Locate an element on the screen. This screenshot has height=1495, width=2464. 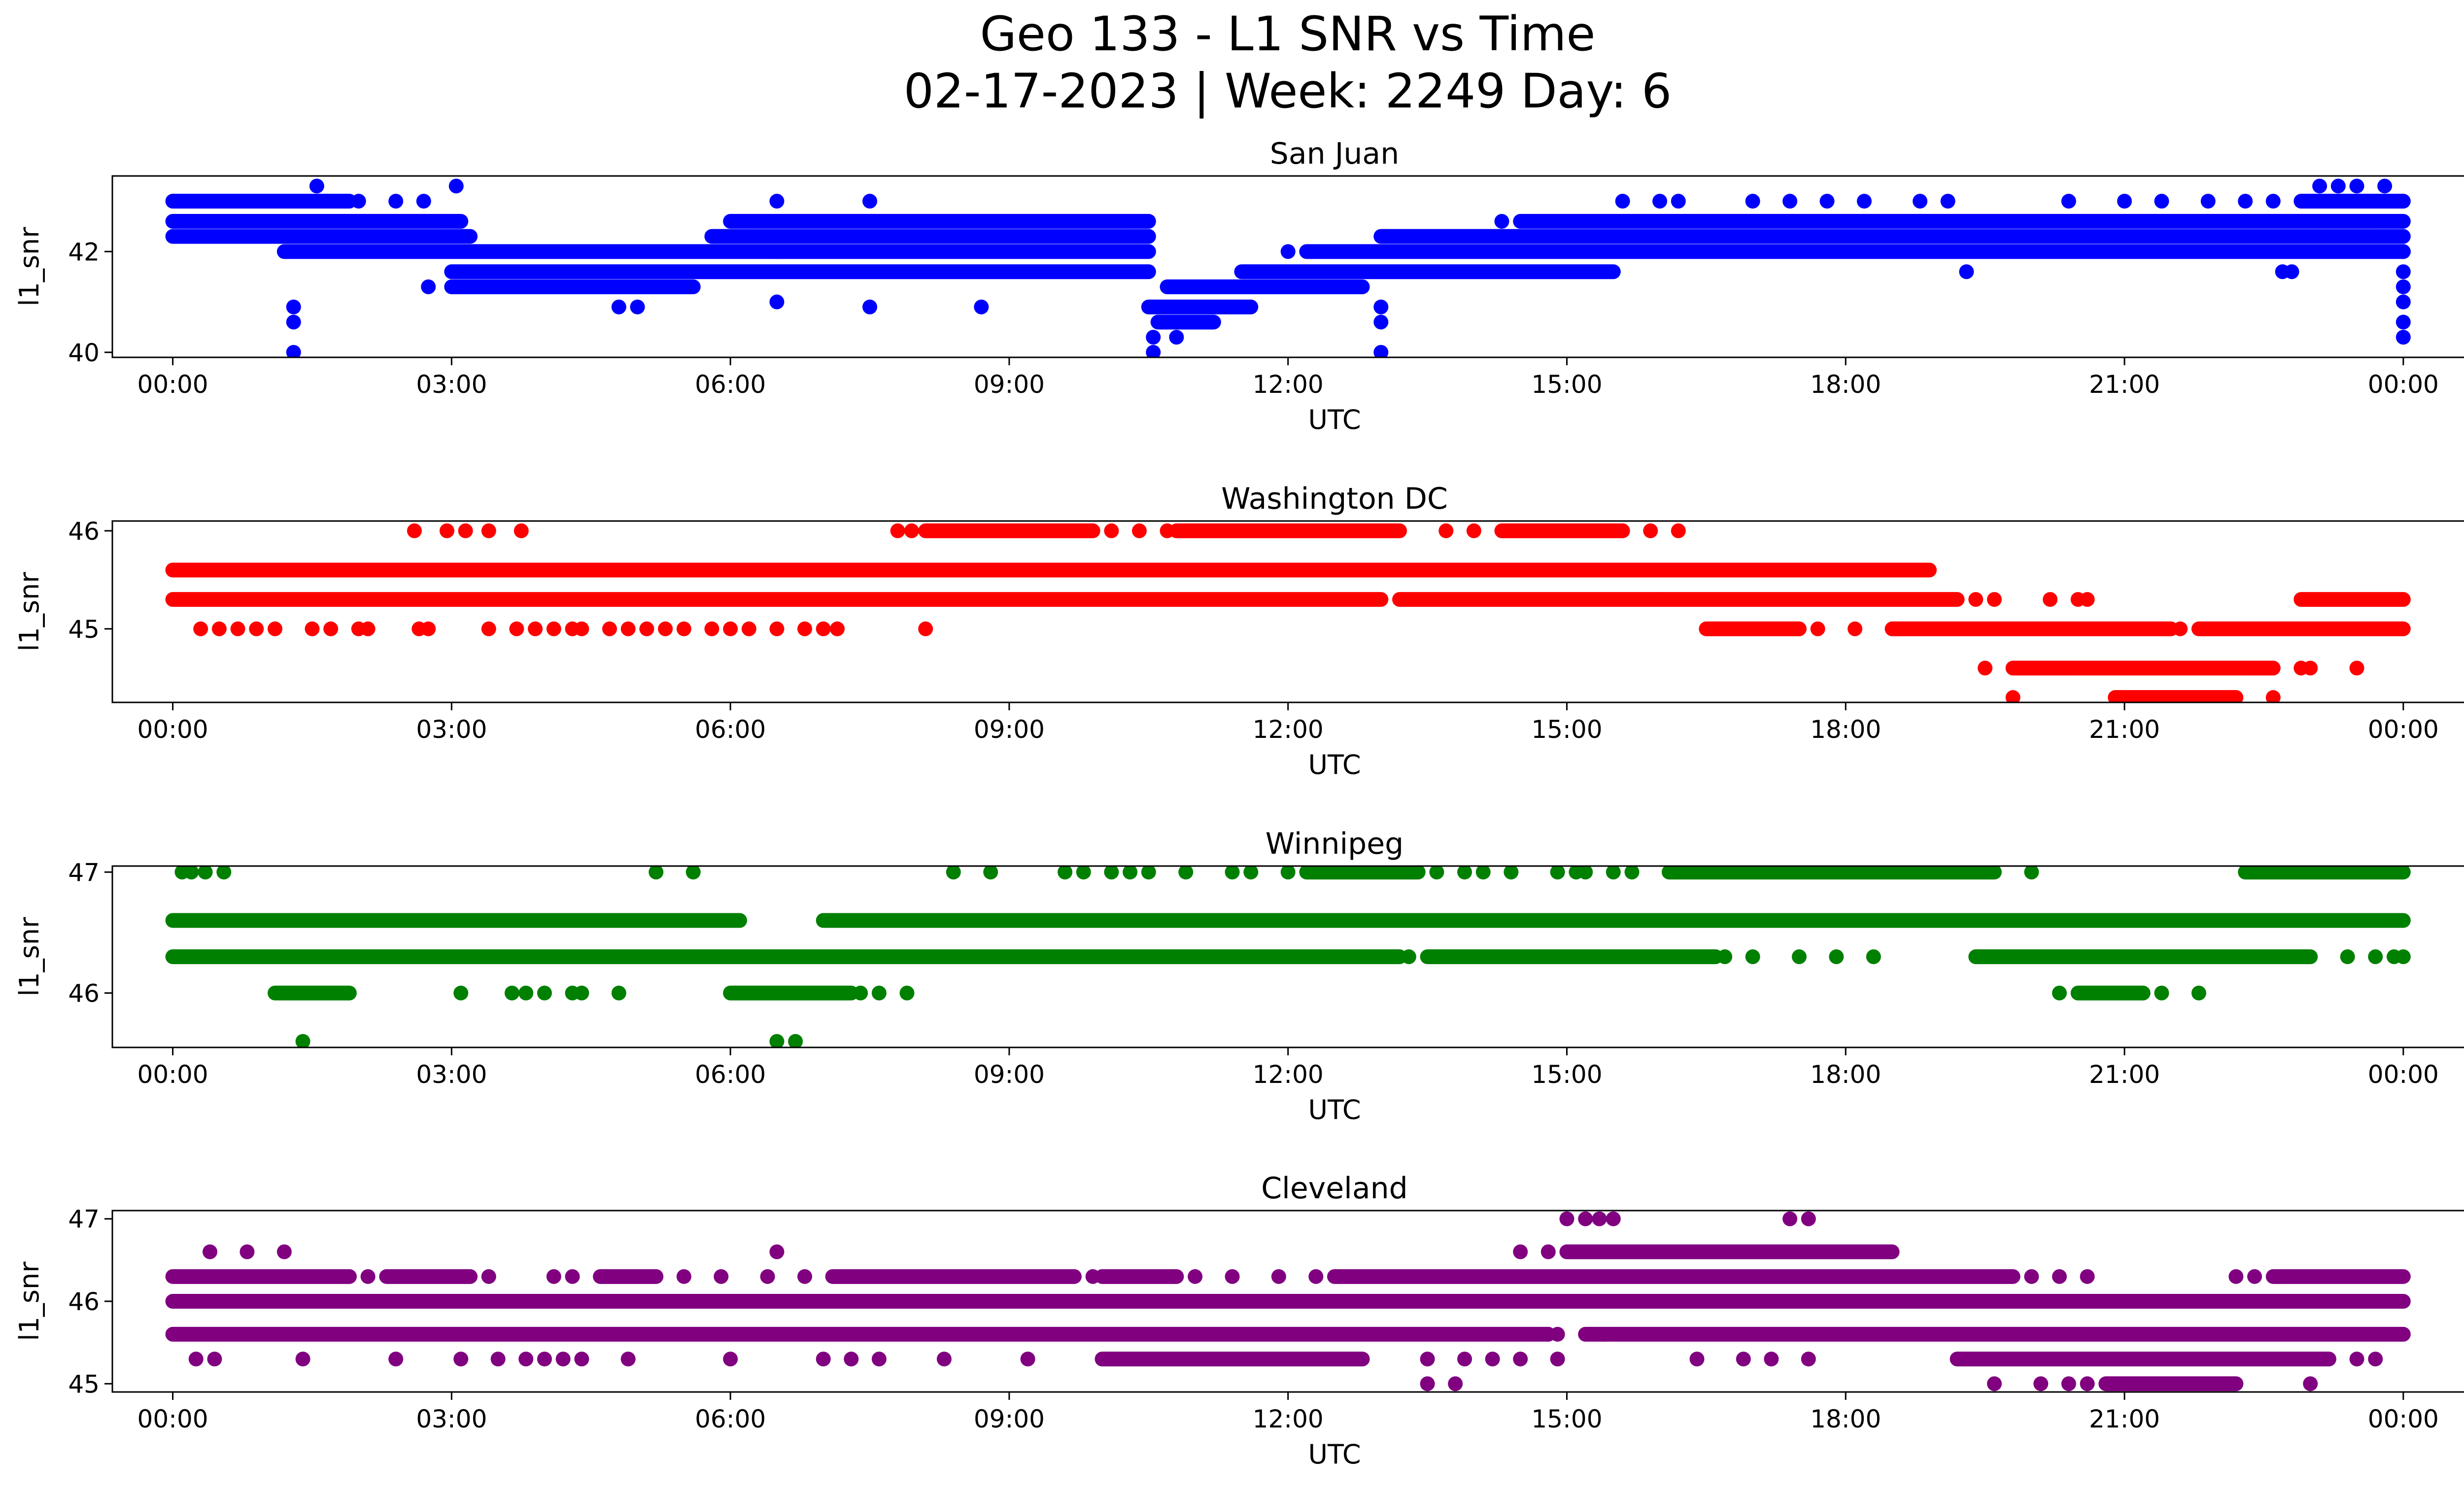
x-tick-label: 21:00 is located at coordinates (2124, 1419).